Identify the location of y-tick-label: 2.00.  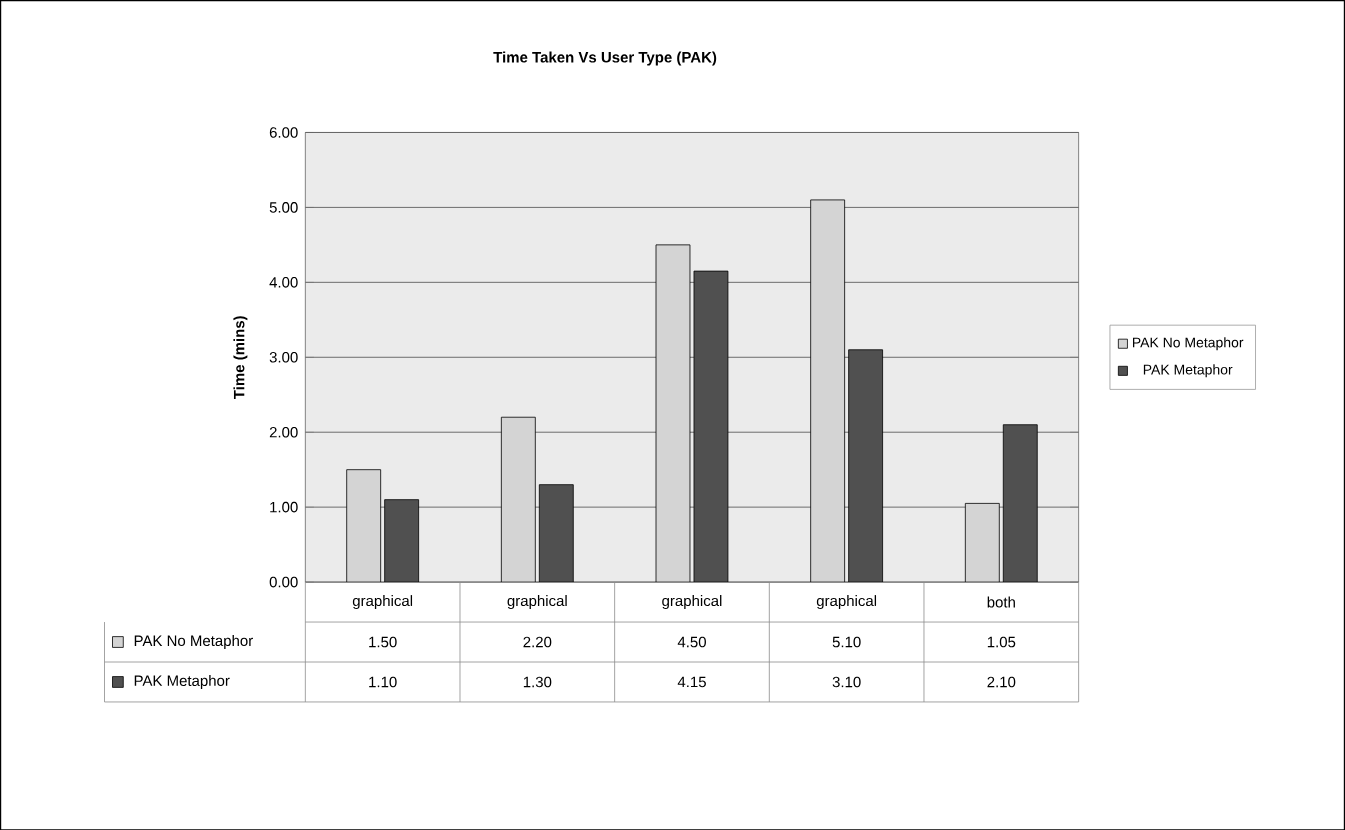
(283, 432).